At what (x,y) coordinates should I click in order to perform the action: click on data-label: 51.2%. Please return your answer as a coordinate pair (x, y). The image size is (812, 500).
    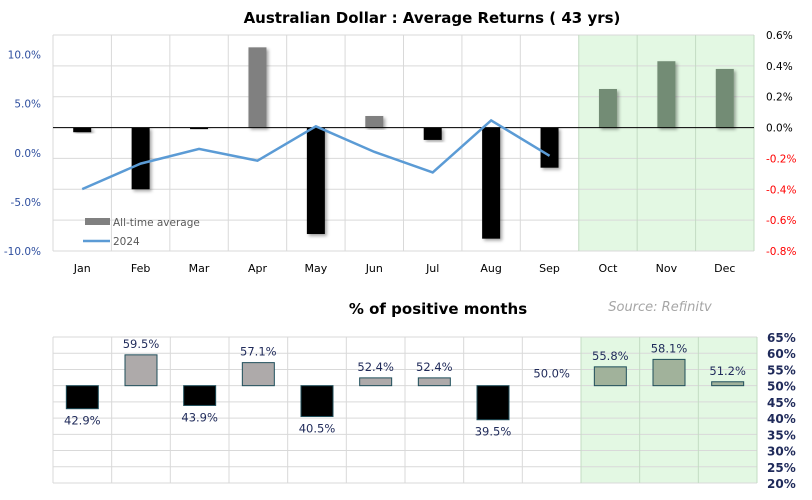
    Looking at the image, I should click on (727, 371).